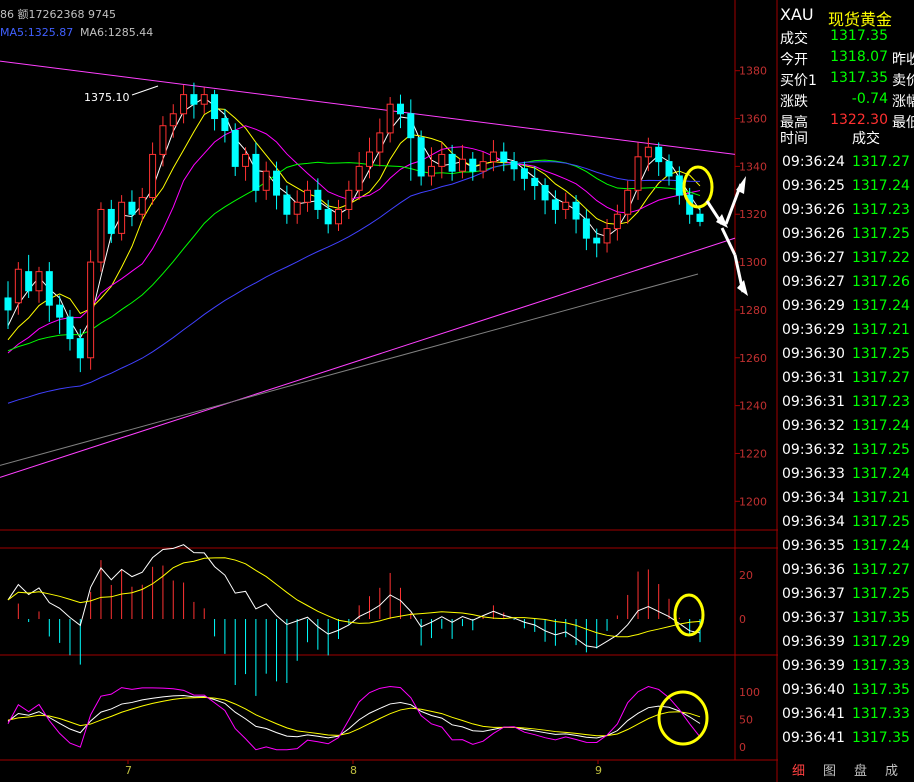  I want to click on resistance-line, so click(368, 107).